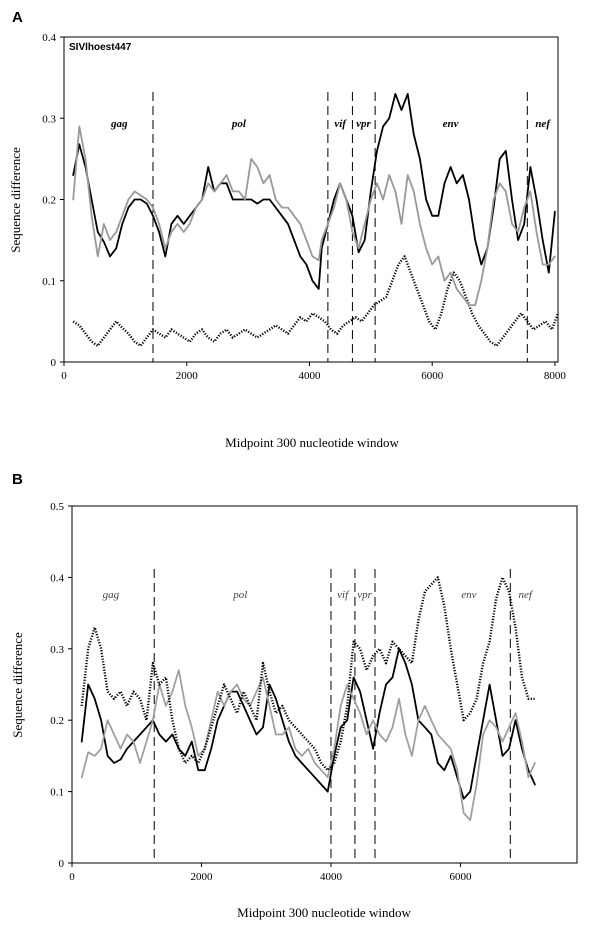  What do you see at coordinates (17, 685) in the screenshot?
I see `panel-b-y-axis-title: Sequence difference` at bounding box center [17, 685].